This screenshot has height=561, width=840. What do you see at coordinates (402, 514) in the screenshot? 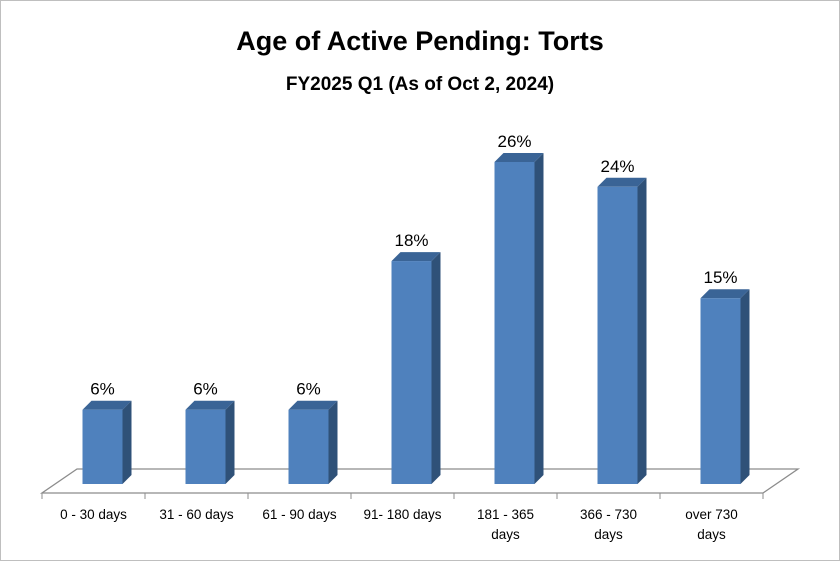
I see `category-label-4: 91- 180 days` at bounding box center [402, 514].